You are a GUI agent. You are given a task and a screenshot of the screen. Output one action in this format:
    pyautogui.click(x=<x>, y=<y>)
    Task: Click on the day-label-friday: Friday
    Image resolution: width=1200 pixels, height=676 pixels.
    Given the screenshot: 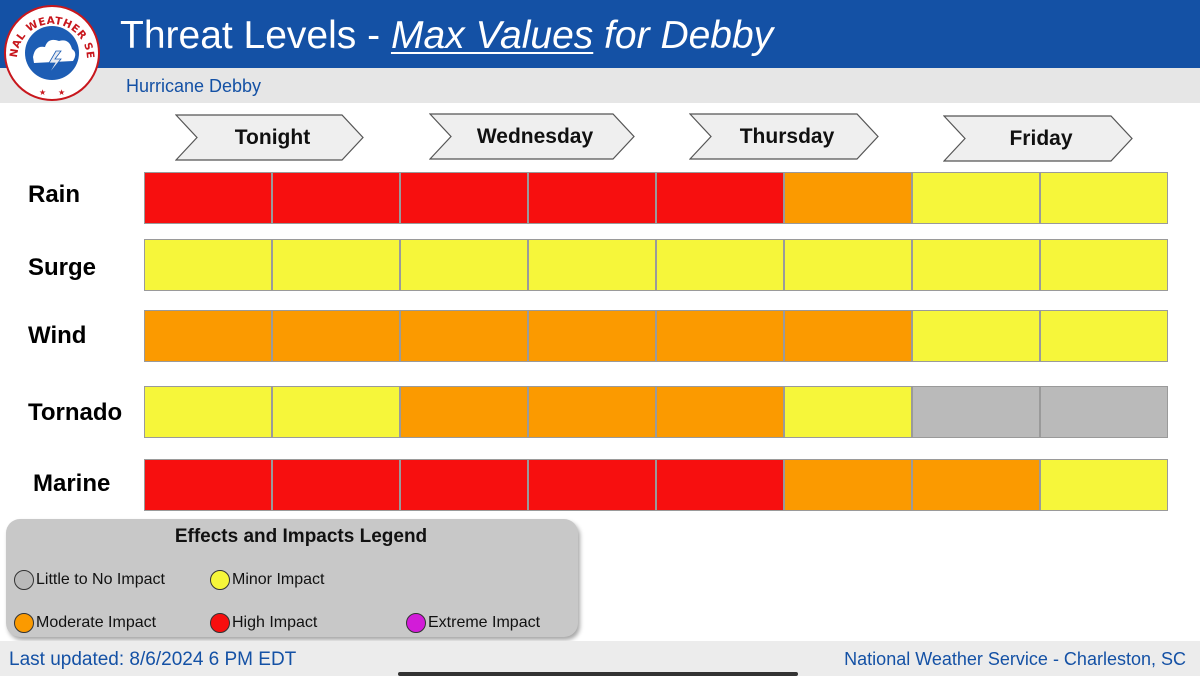 What is the action you would take?
    pyautogui.click(x=1038, y=138)
    